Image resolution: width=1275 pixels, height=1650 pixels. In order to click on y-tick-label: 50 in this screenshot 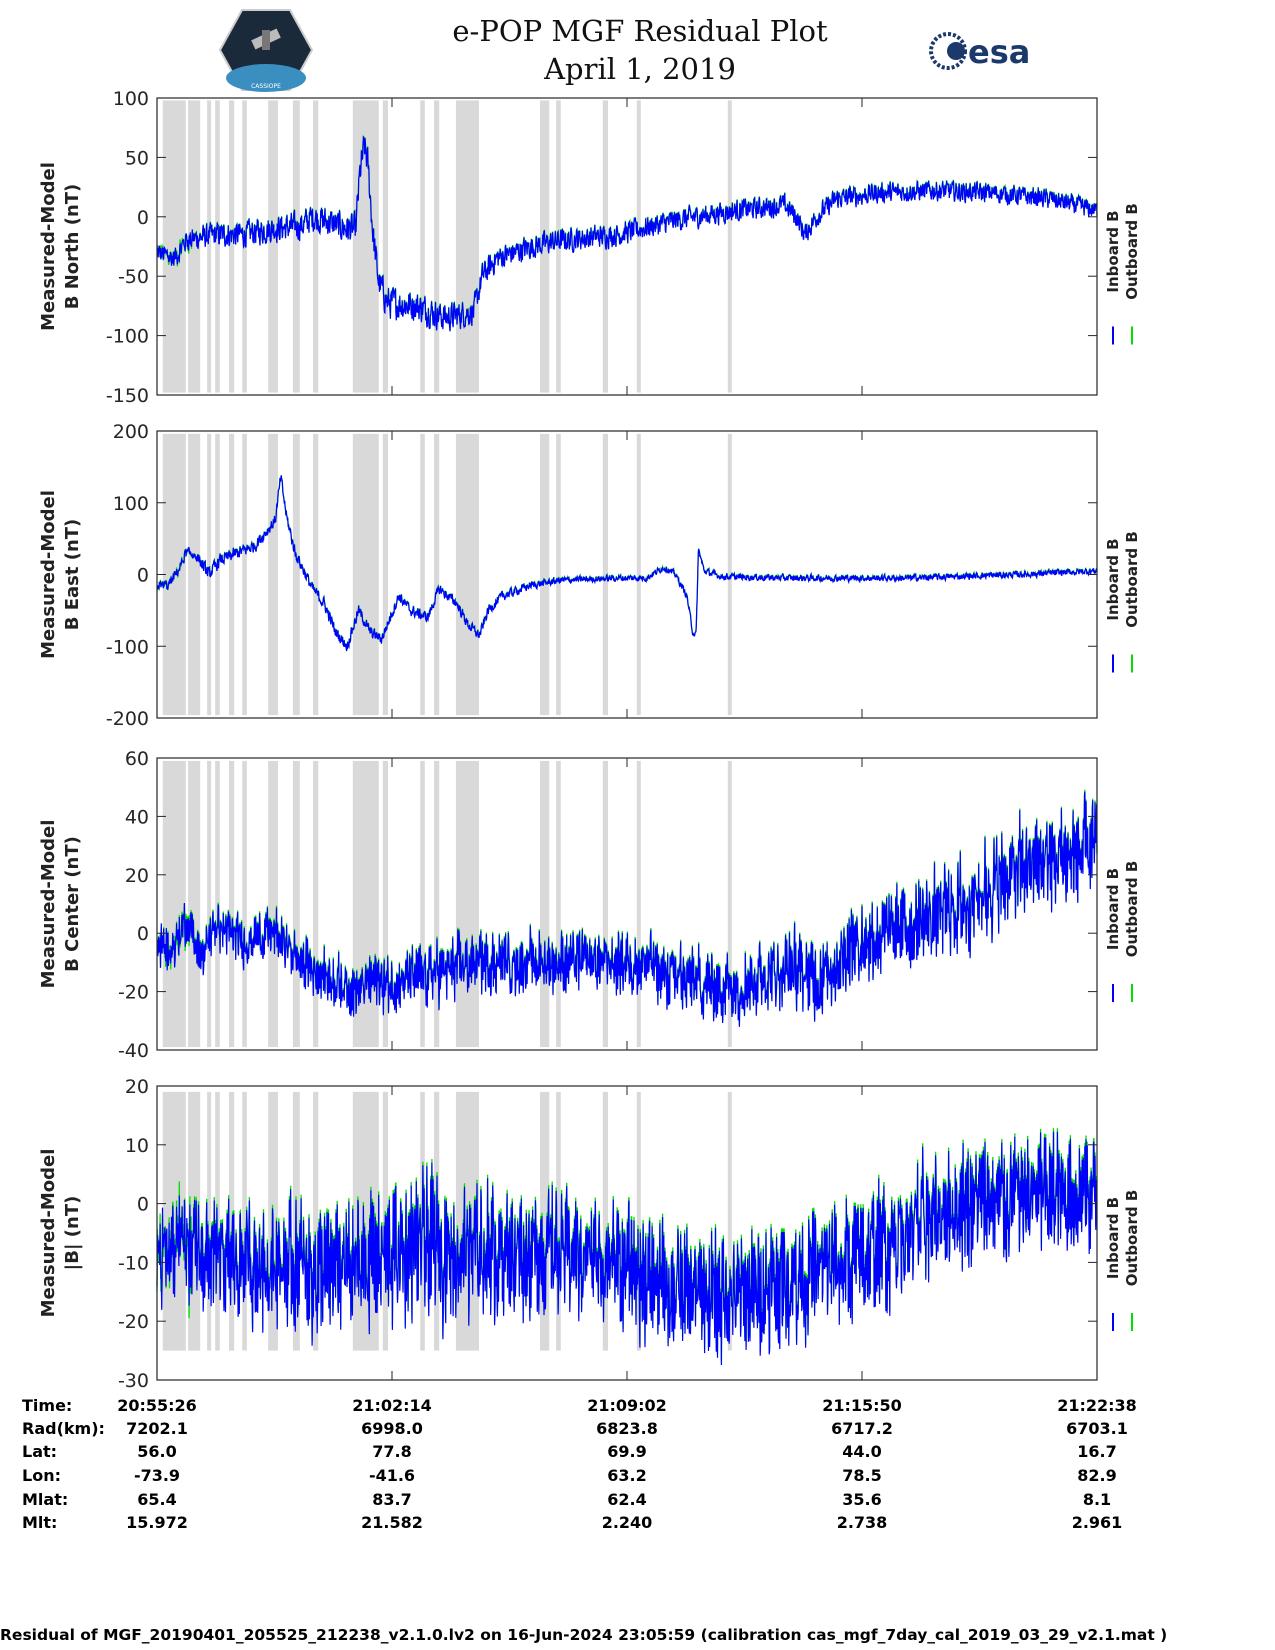, I will do `click(137, 158)`.